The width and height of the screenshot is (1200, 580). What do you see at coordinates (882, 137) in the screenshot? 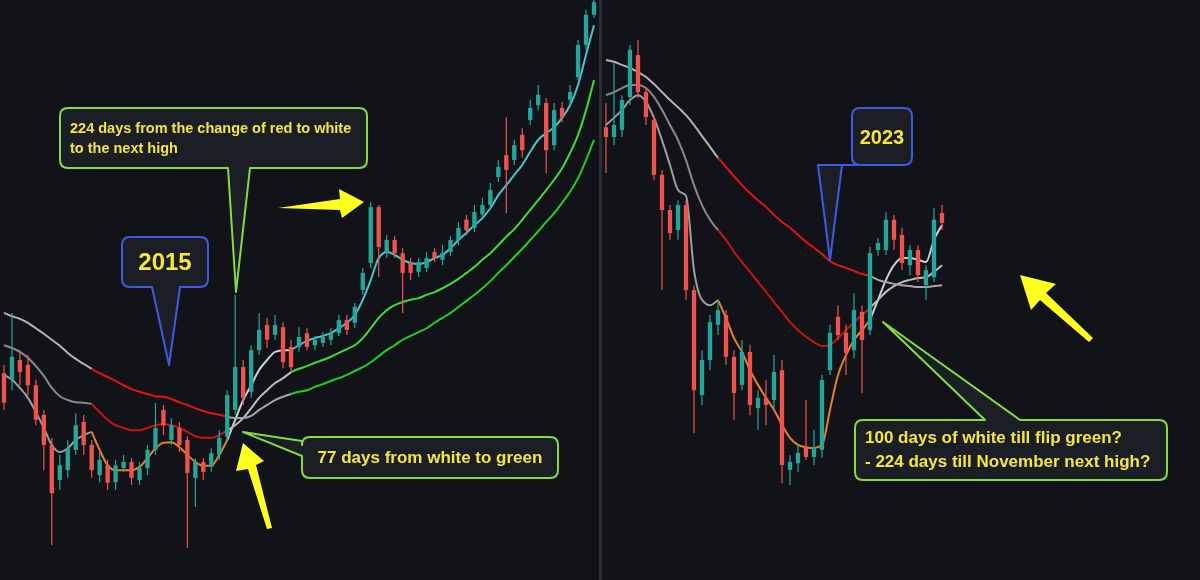
I see `annotation: 2023` at bounding box center [882, 137].